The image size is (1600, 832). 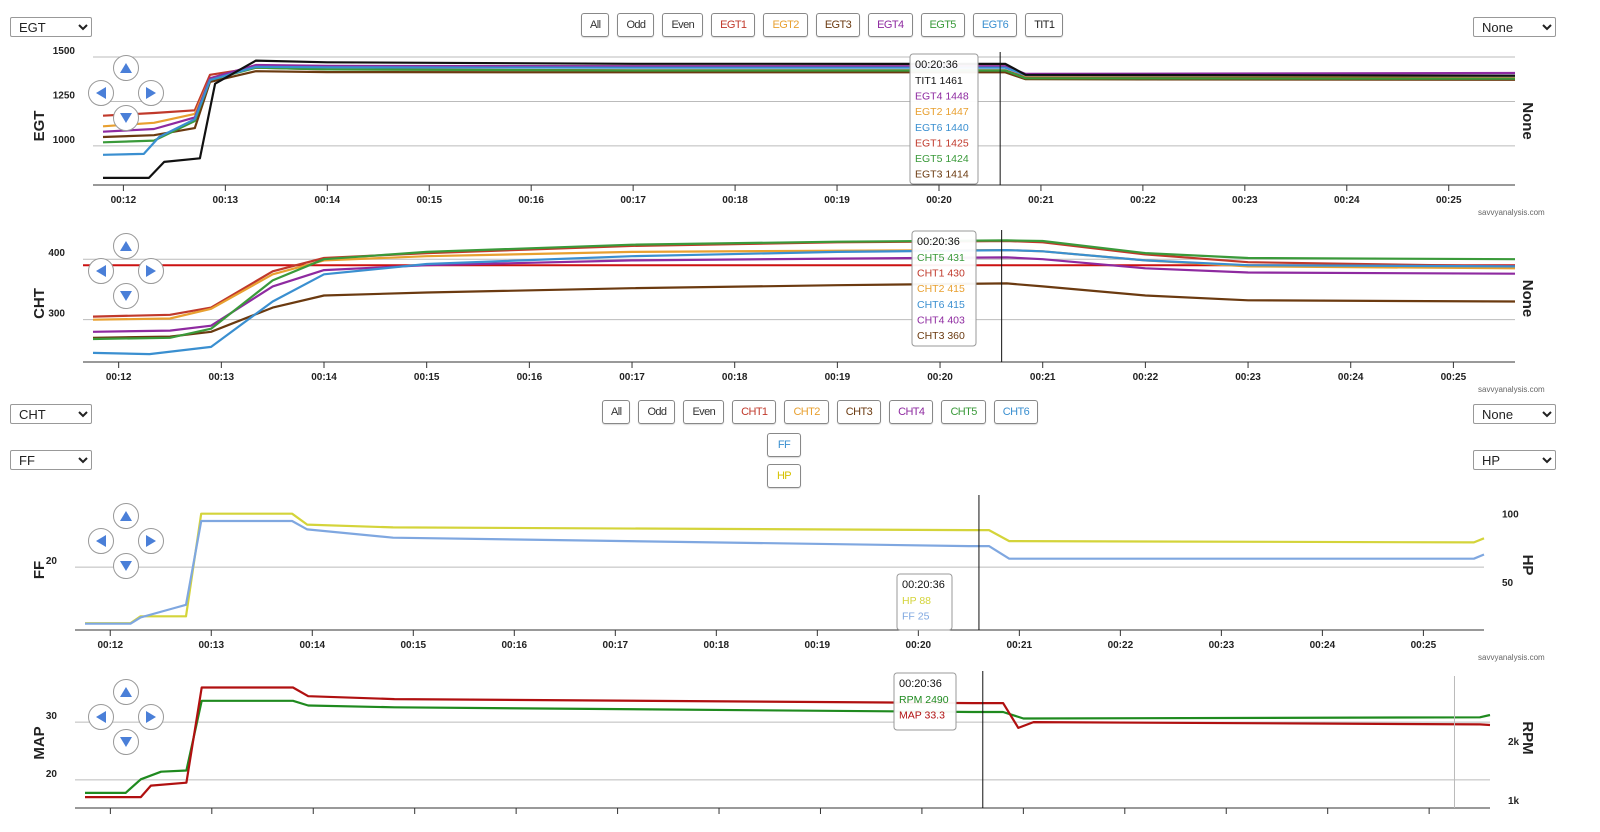 I want to click on ff-chart-selector: FF, so click(x=51, y=460).